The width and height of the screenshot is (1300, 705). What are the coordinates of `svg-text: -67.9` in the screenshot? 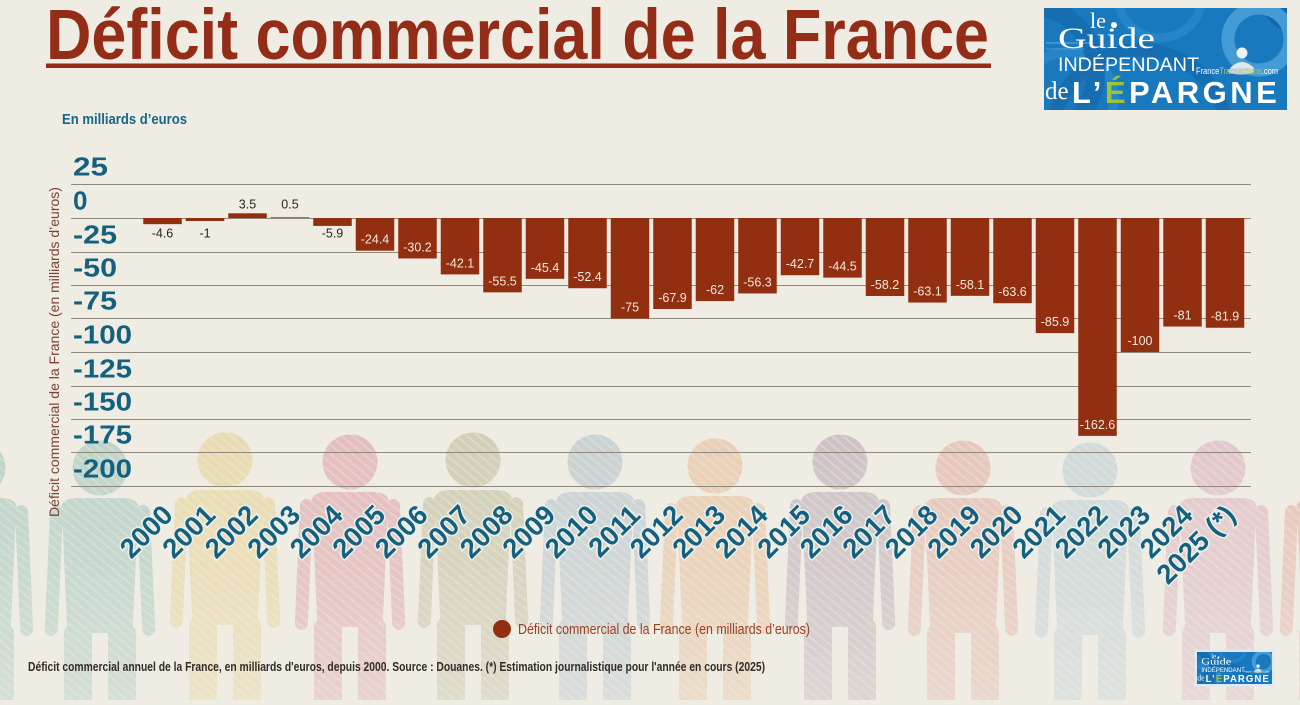 It's located at (672, 298).